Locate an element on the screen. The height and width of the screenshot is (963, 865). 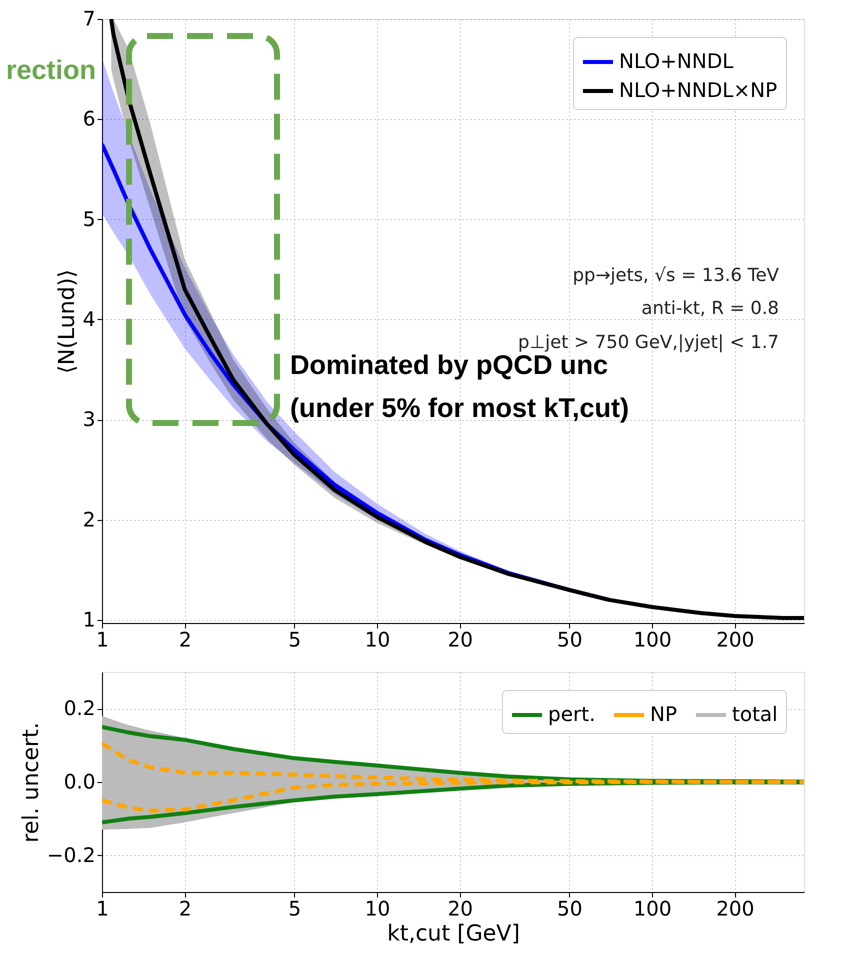
annotation: pp→jets, √s = 13.6 TeV is located at coordinates (676, 275).